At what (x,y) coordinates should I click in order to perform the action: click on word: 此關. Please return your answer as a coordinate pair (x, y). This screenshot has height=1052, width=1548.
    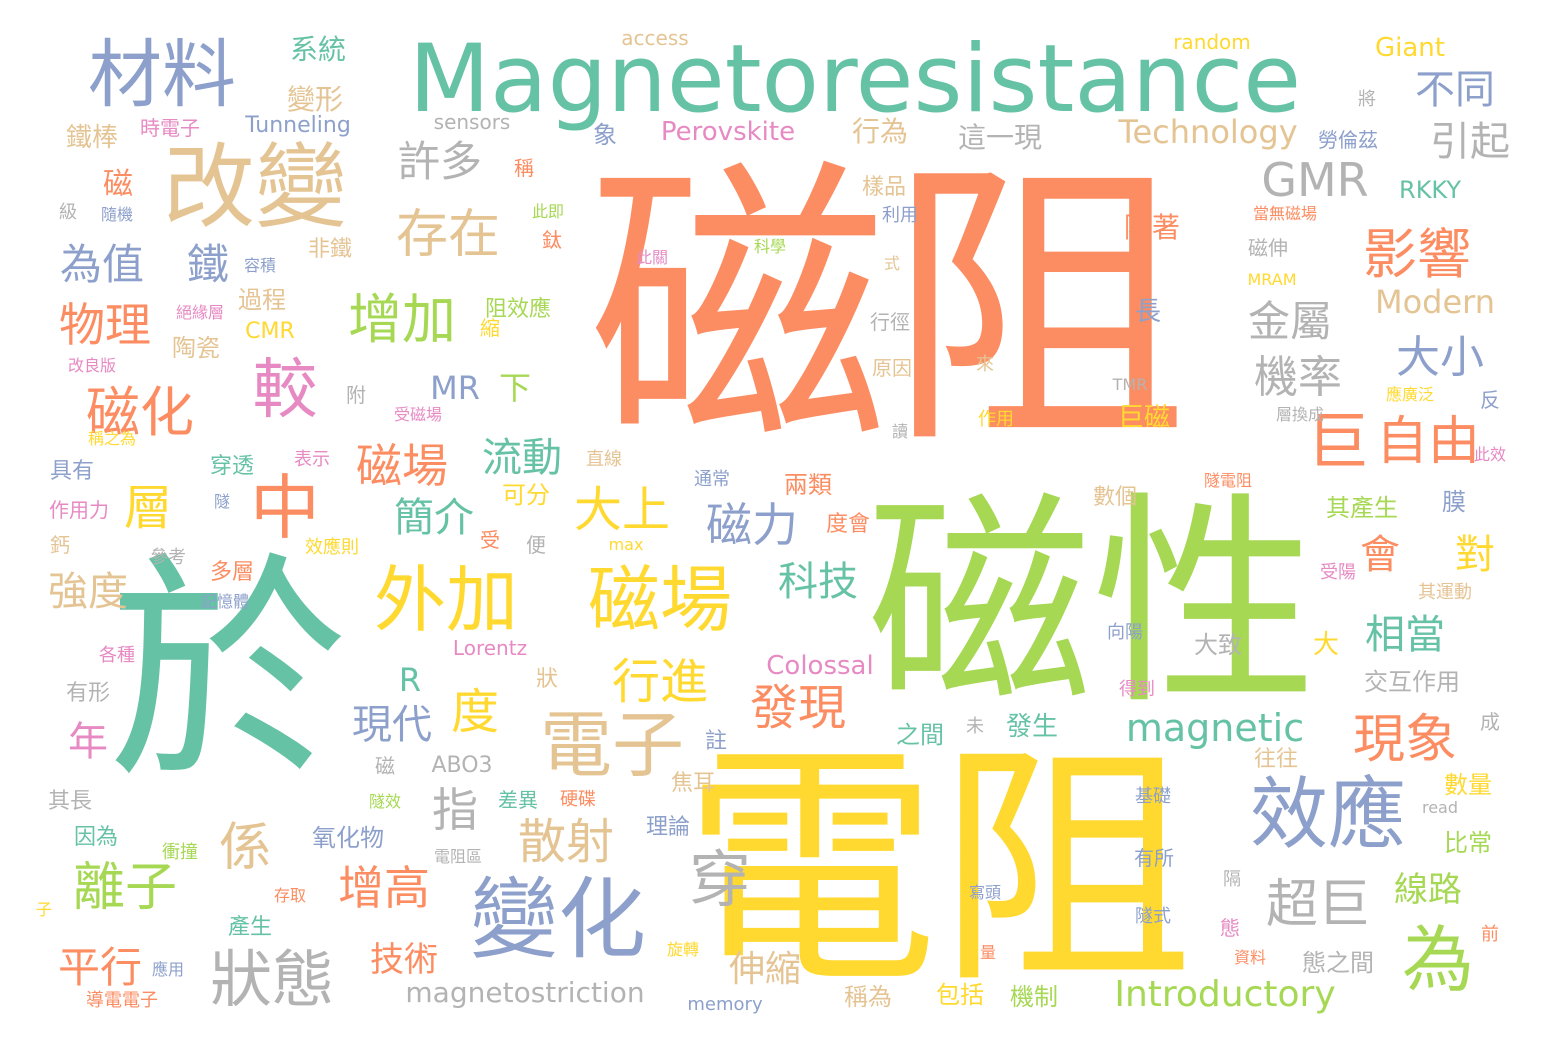
    Looking at the image, I should click on (652, 257).